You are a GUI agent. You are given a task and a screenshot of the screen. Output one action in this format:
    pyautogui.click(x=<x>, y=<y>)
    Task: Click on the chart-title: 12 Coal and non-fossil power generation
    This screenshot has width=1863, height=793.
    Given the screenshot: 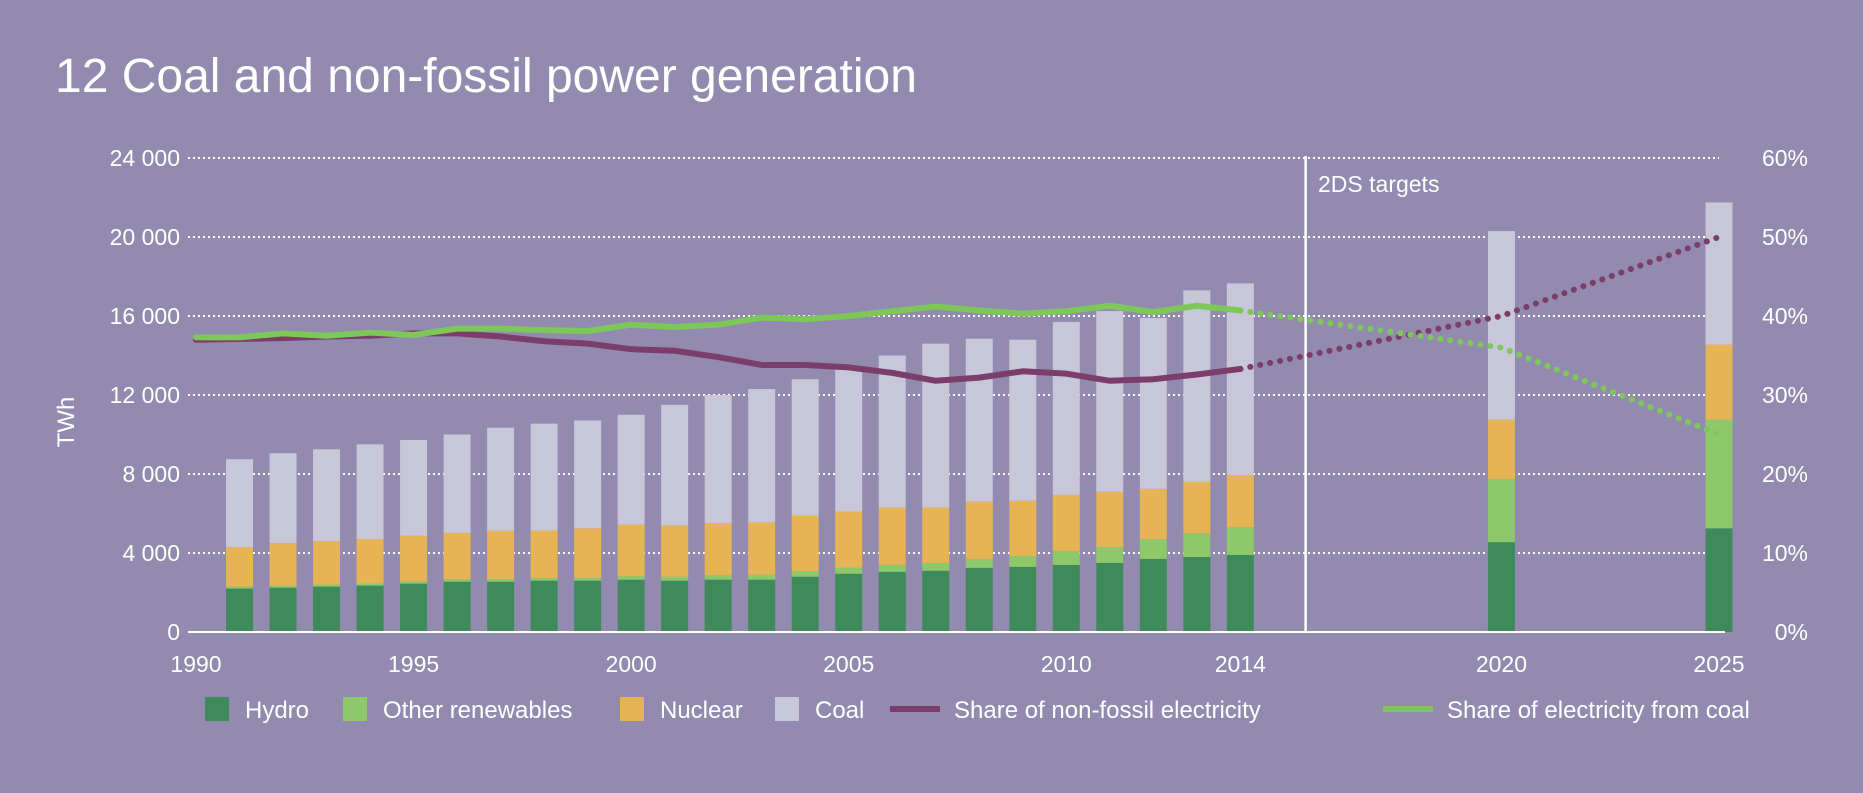 What is the action you would take?
    pyautogui.click(x=486, y=76)
    